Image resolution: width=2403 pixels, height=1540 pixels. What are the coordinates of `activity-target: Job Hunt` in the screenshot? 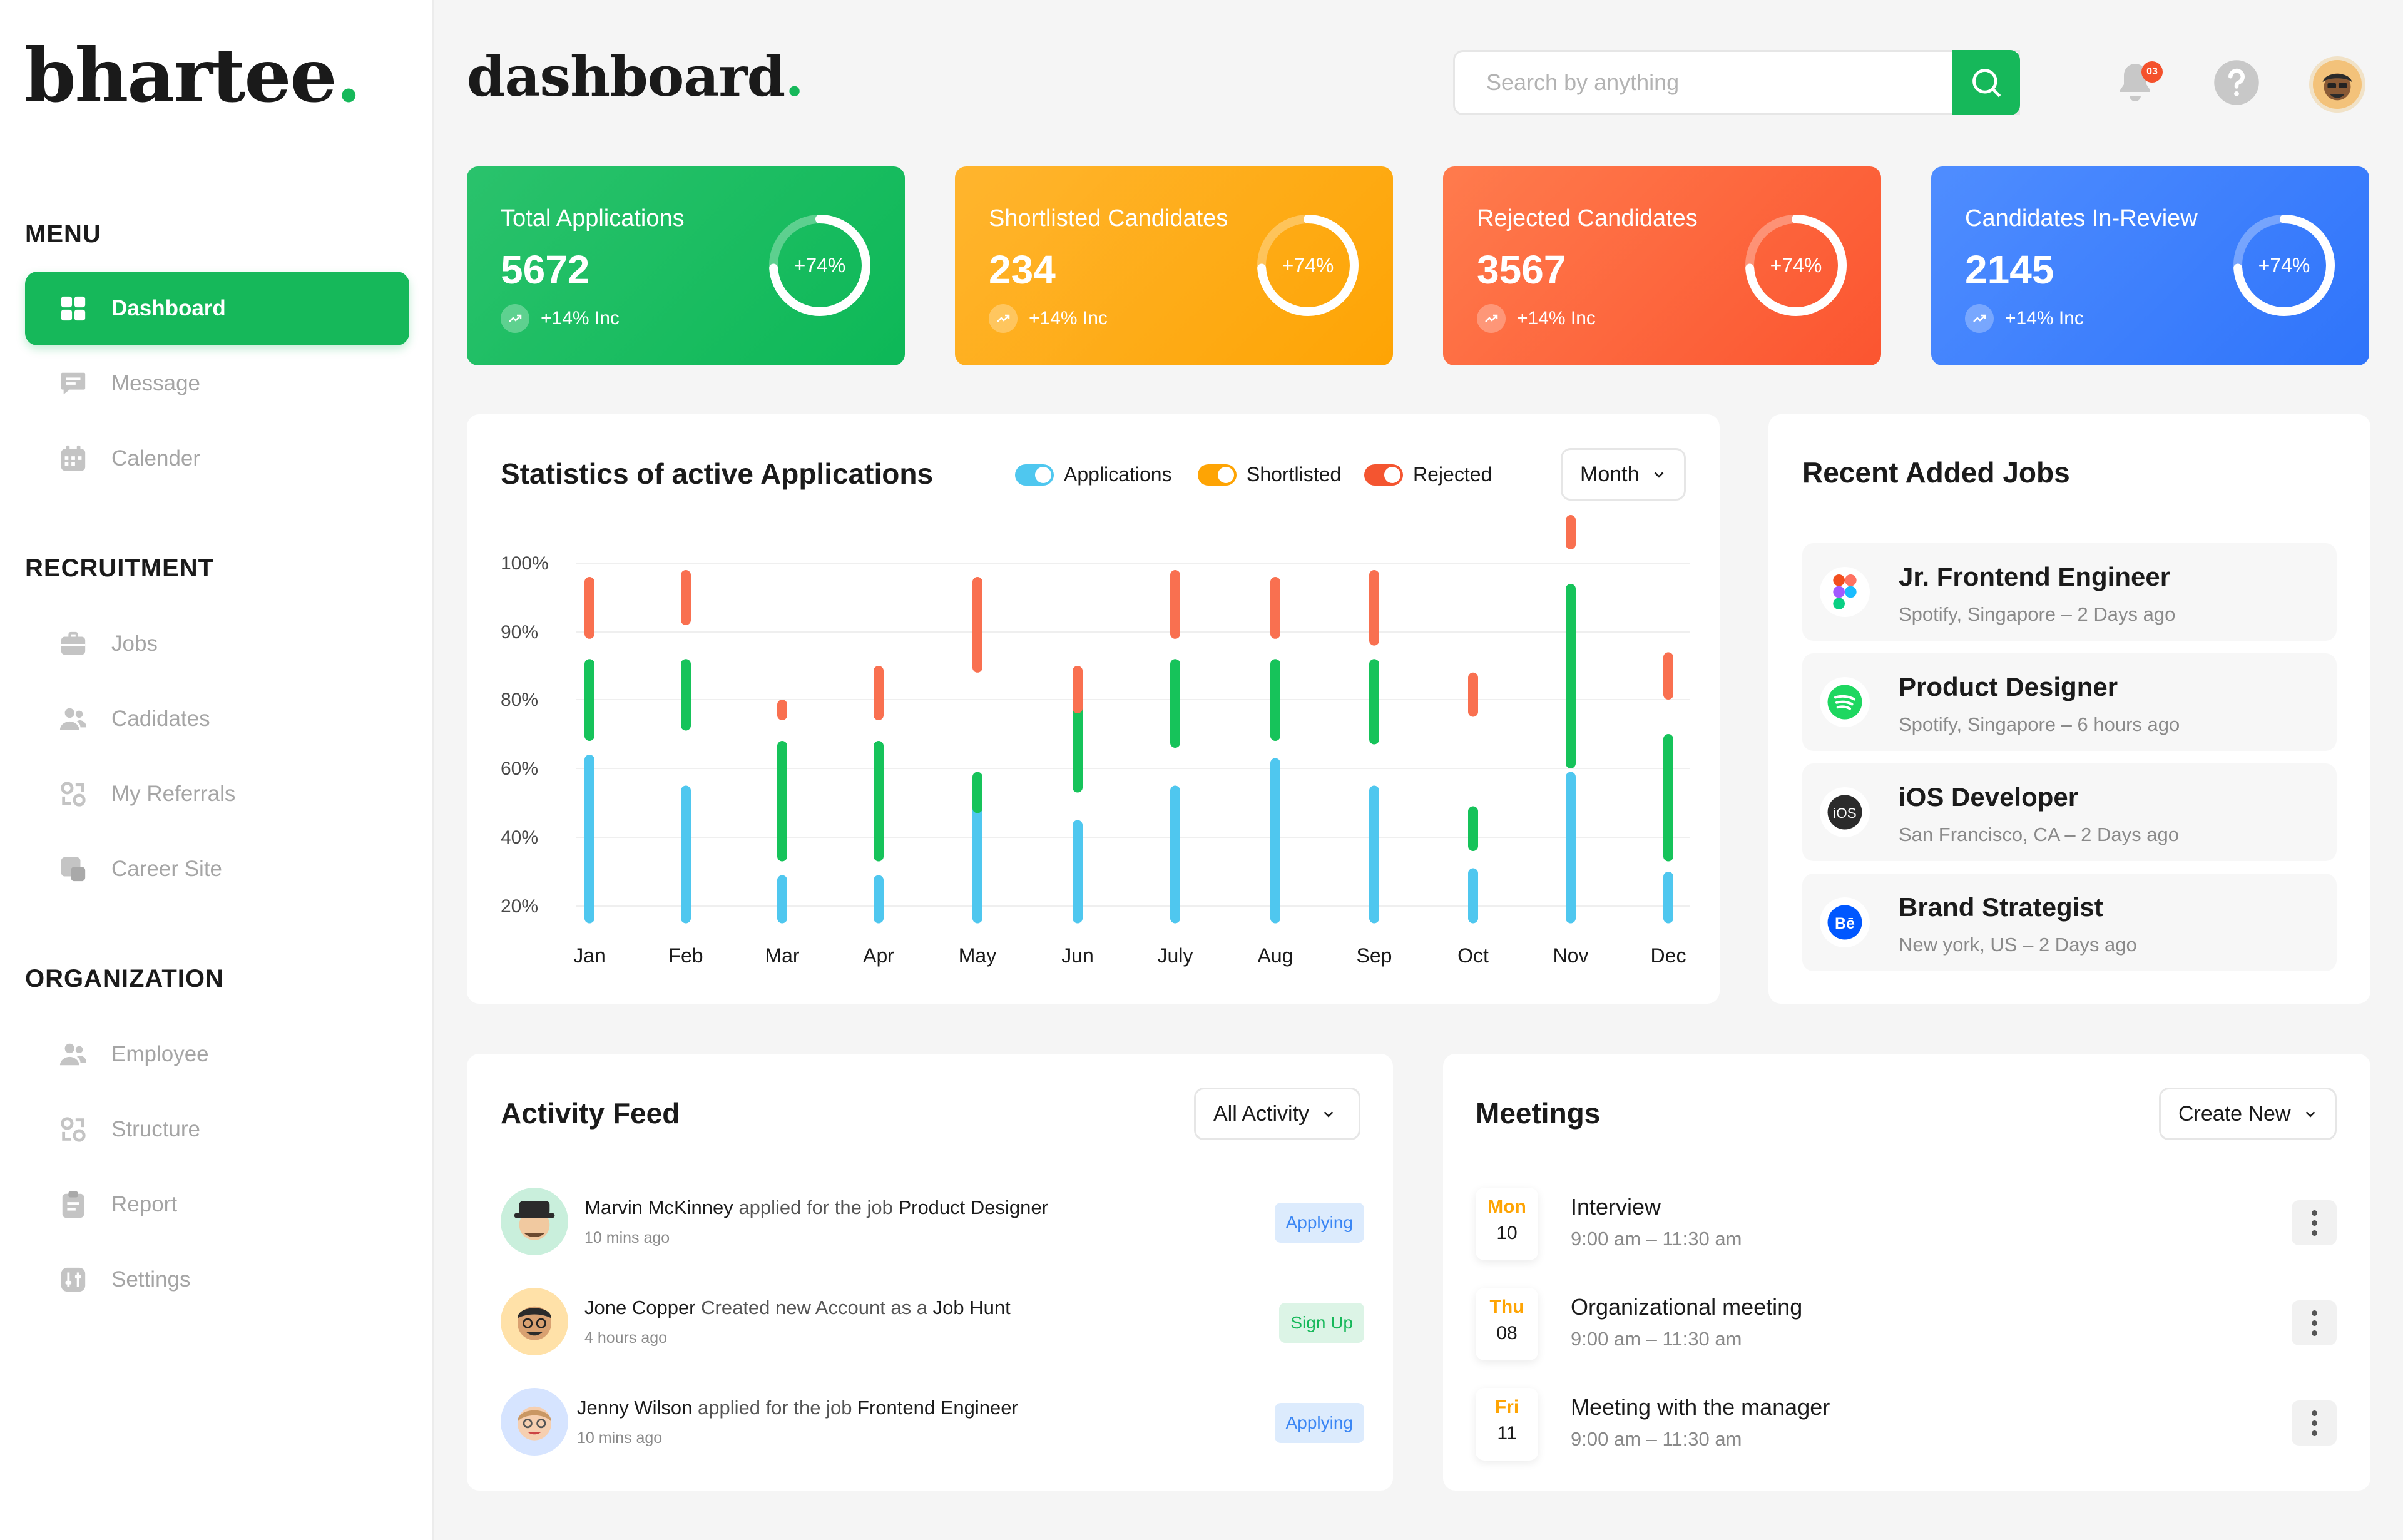 It's located at (971, 1307).